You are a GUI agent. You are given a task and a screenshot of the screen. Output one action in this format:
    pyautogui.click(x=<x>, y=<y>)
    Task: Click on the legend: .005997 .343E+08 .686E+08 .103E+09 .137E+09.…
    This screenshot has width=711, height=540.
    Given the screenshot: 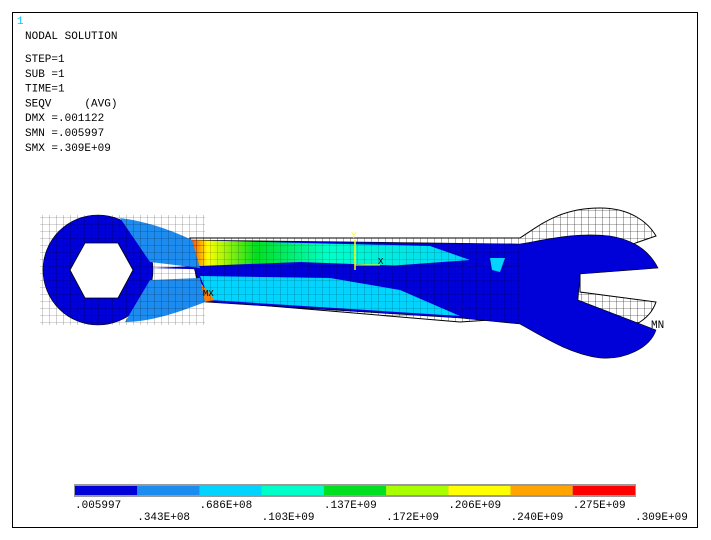 What is the action you would take?
    pyautogui.click(x=381, y=504)
    